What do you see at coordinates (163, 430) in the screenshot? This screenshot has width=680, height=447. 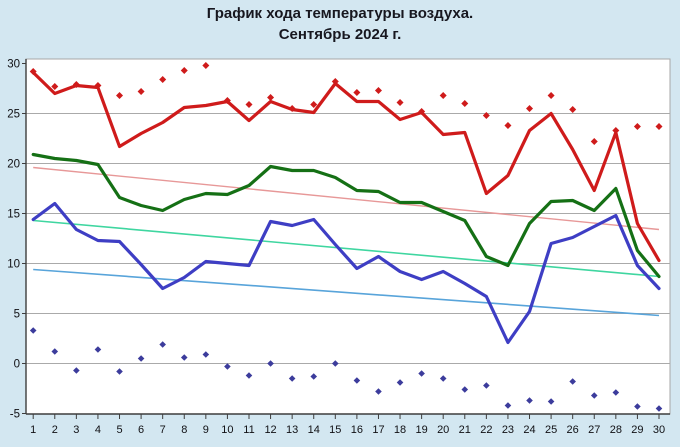 I see `x-axis-label: 7` at bounding box center [163, 430].